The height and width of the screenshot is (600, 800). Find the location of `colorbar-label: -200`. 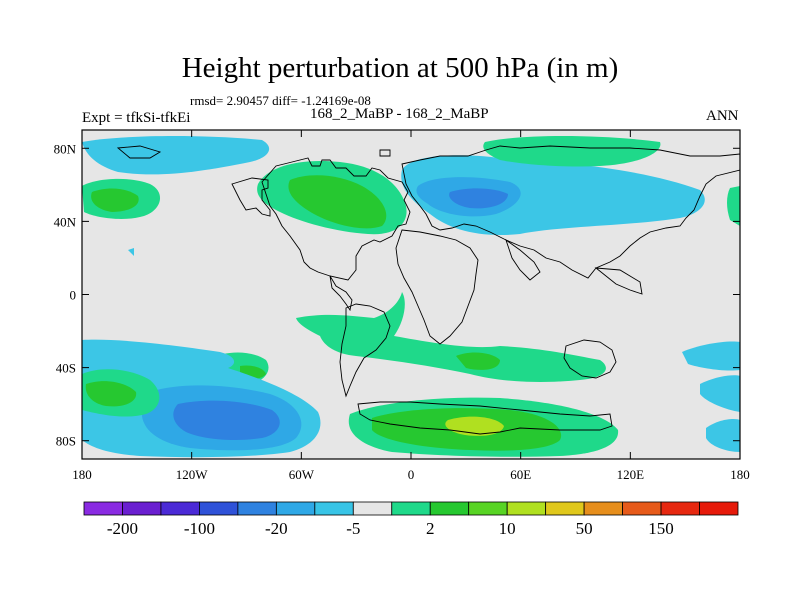

colorbar-label: -200 is located at coordinates (122, 528).